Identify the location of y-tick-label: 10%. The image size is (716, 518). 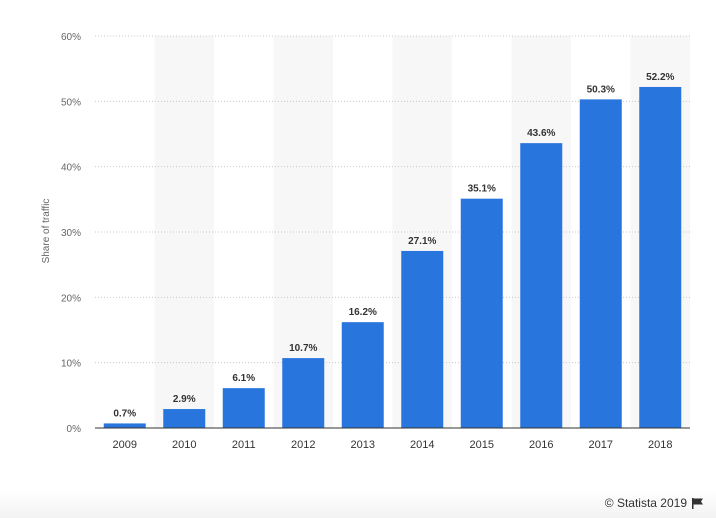
(71, 364).